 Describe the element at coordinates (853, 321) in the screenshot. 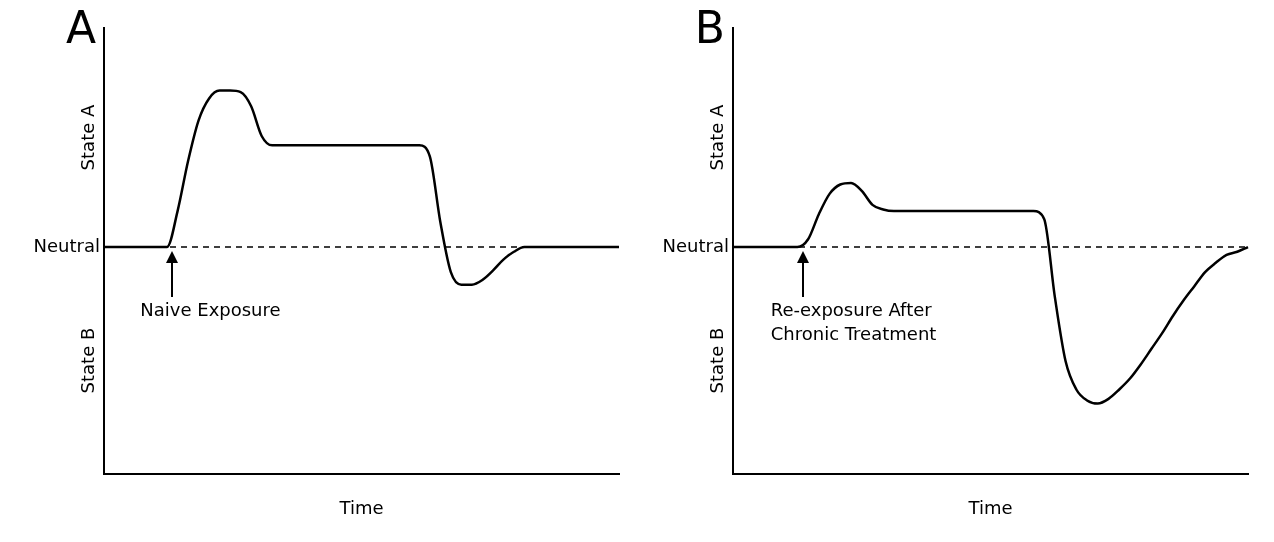

I see `annotation: Re-exposure After Chronic Treatment` at that location.